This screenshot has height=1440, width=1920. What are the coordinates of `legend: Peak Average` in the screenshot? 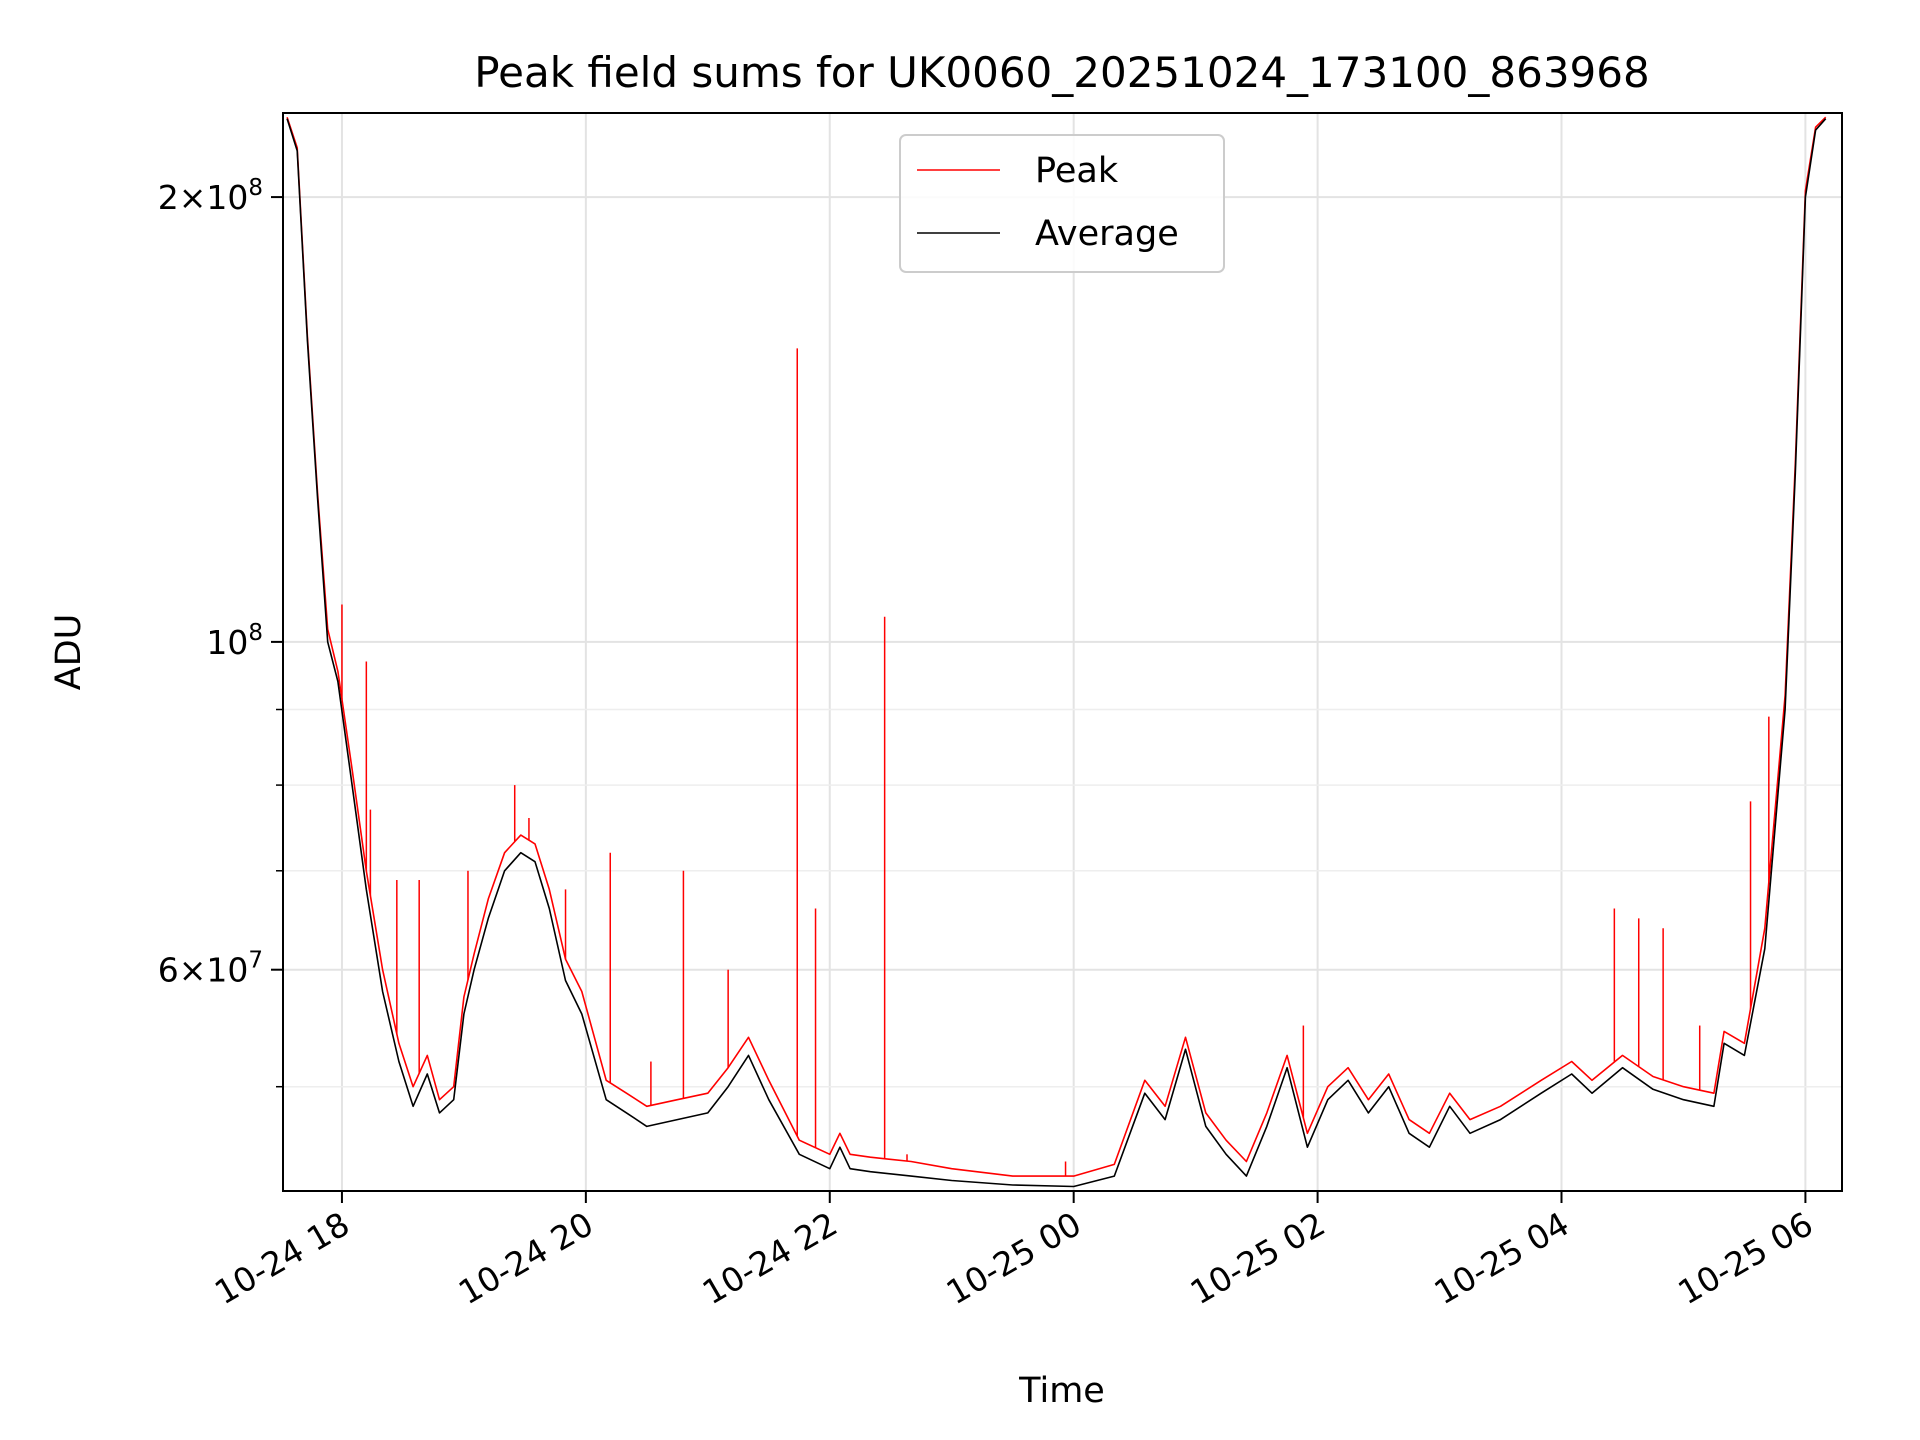 It's located at (1062, 203).